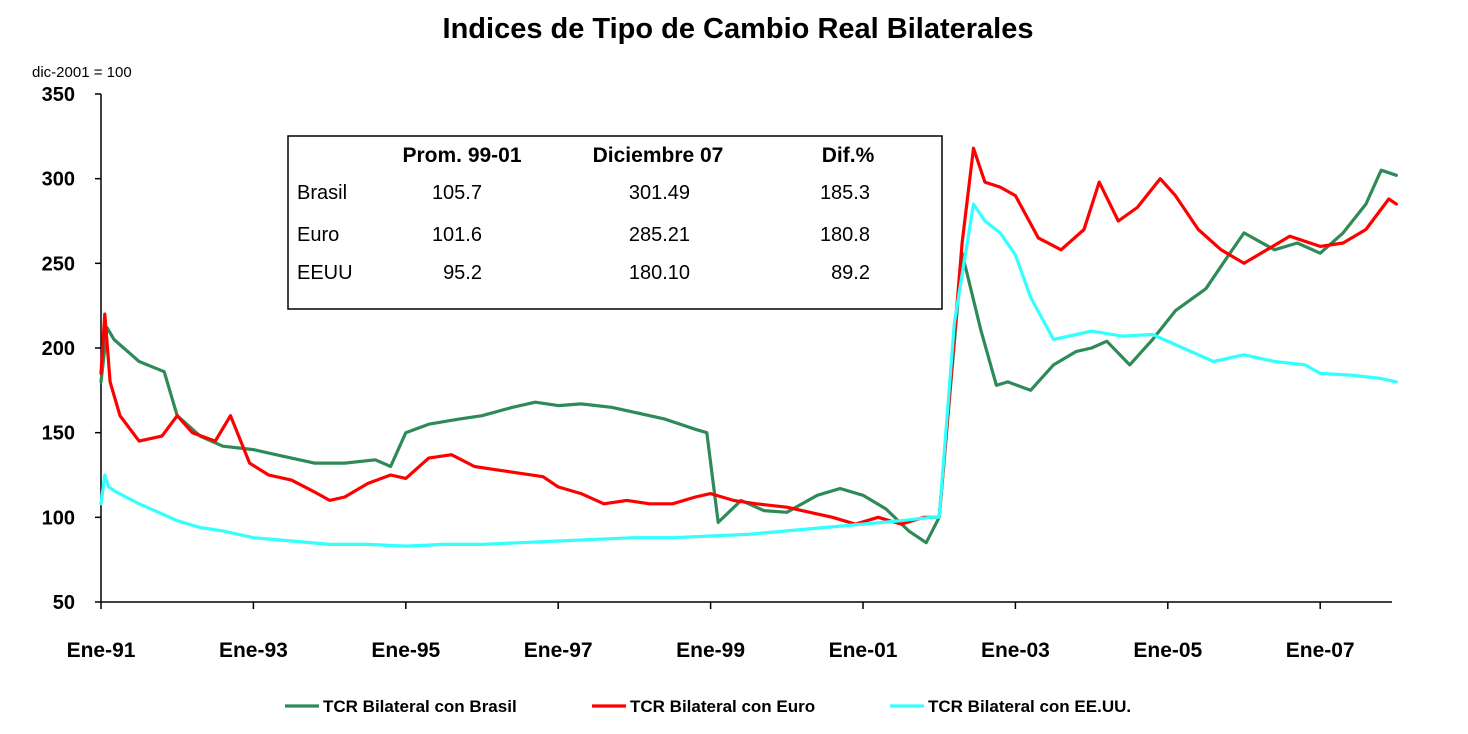 The height and width of the screenshot is (734, 1468). What do you see at coordinates (322, 193) in the screenshot?
I see `table-row-label: Brasil` at bounding box center [322, 193].